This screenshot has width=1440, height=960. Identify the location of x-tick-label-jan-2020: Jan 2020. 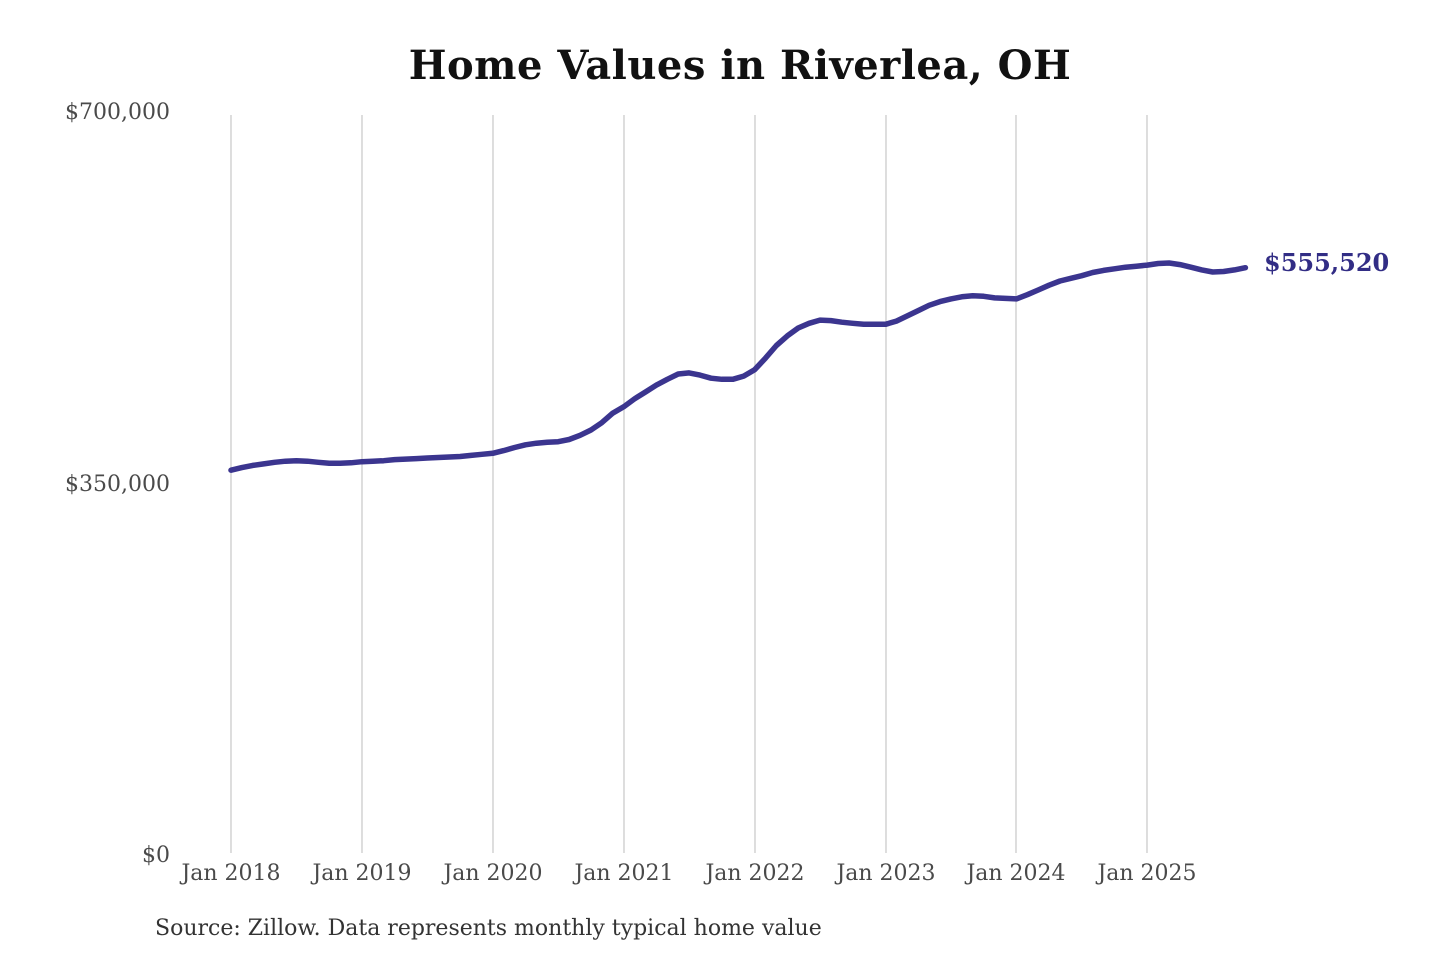
(493, 873).